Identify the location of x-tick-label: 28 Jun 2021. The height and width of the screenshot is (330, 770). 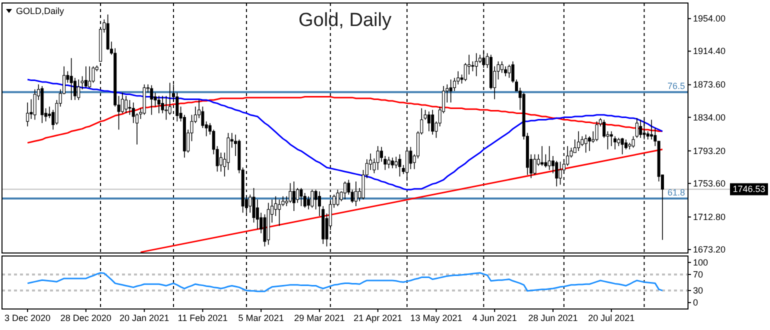
(553, 318).